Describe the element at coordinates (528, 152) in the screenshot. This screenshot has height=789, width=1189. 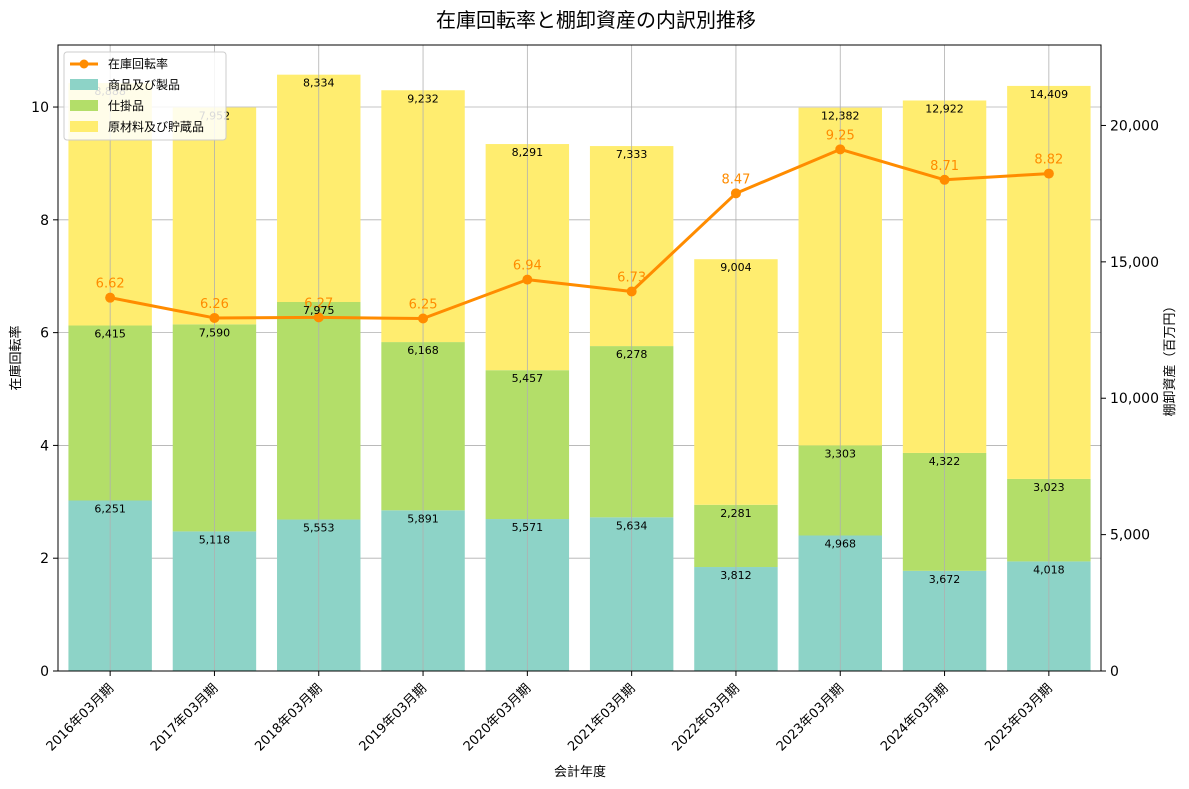
I see `bar-value-label: 8,291` at that location.